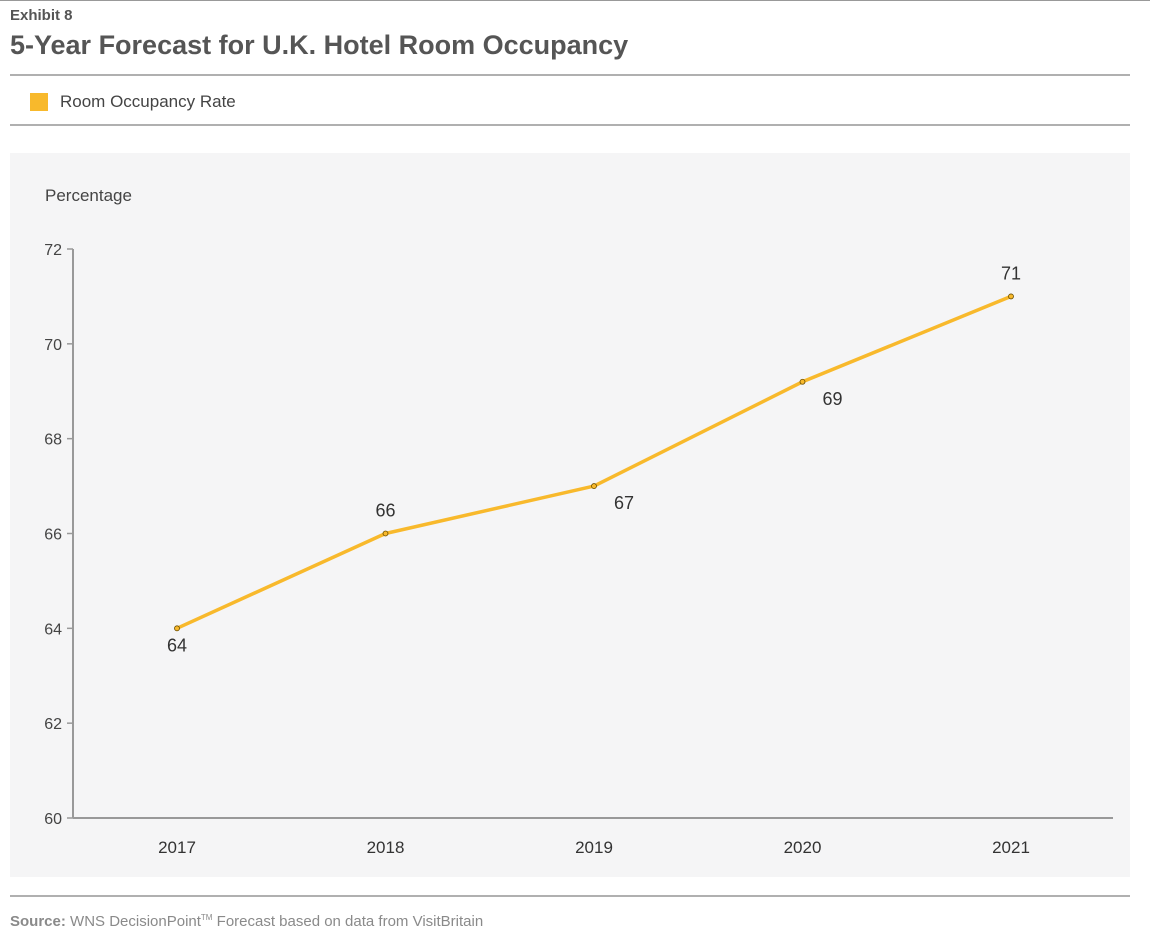  Describe the element at coordinates (53, 724) in the screenshot. I see `y-tick-label: 62` at that location.